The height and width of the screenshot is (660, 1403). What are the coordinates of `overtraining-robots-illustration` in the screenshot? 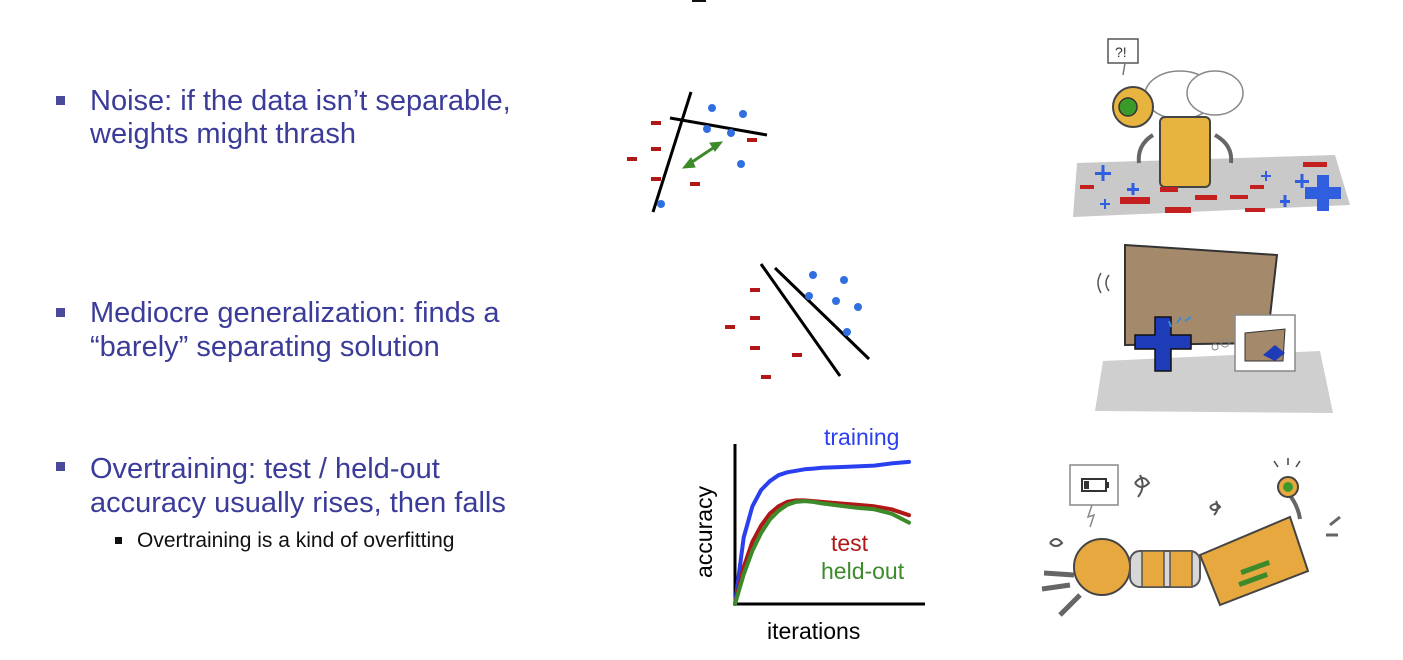 It's located at (1191, 537).